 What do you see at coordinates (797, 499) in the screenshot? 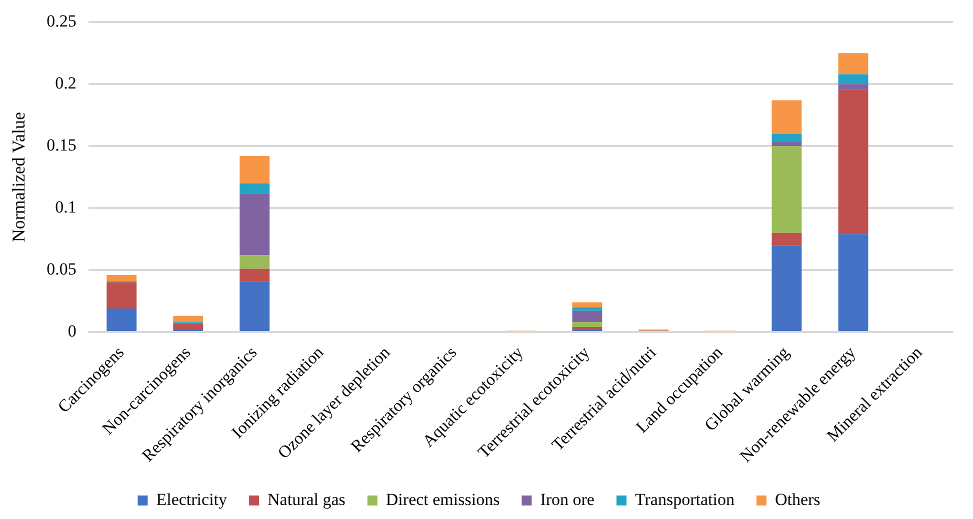
I see `legend-label: Others` at bounding box center [797, 499].